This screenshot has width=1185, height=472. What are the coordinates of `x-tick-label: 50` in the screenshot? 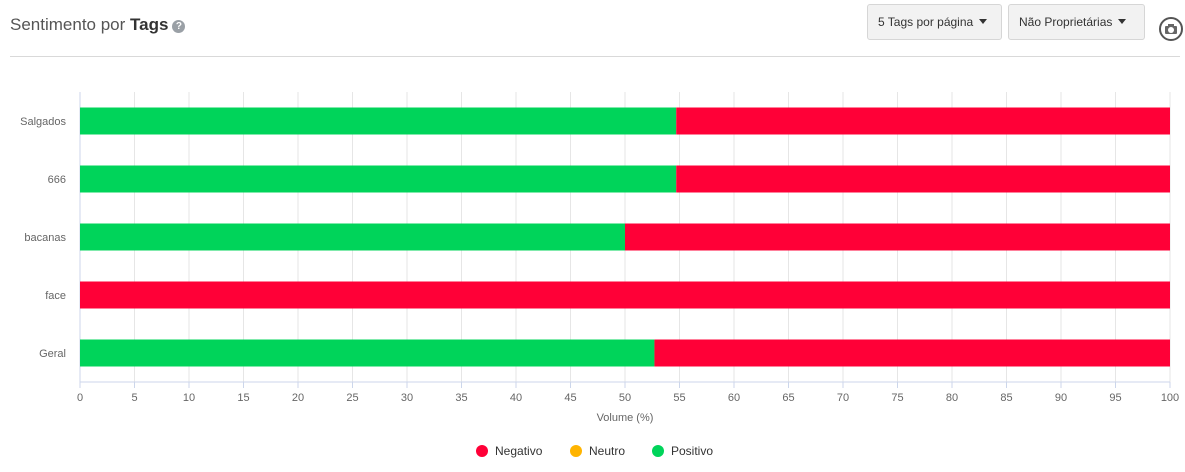 It's located at (625, 398).